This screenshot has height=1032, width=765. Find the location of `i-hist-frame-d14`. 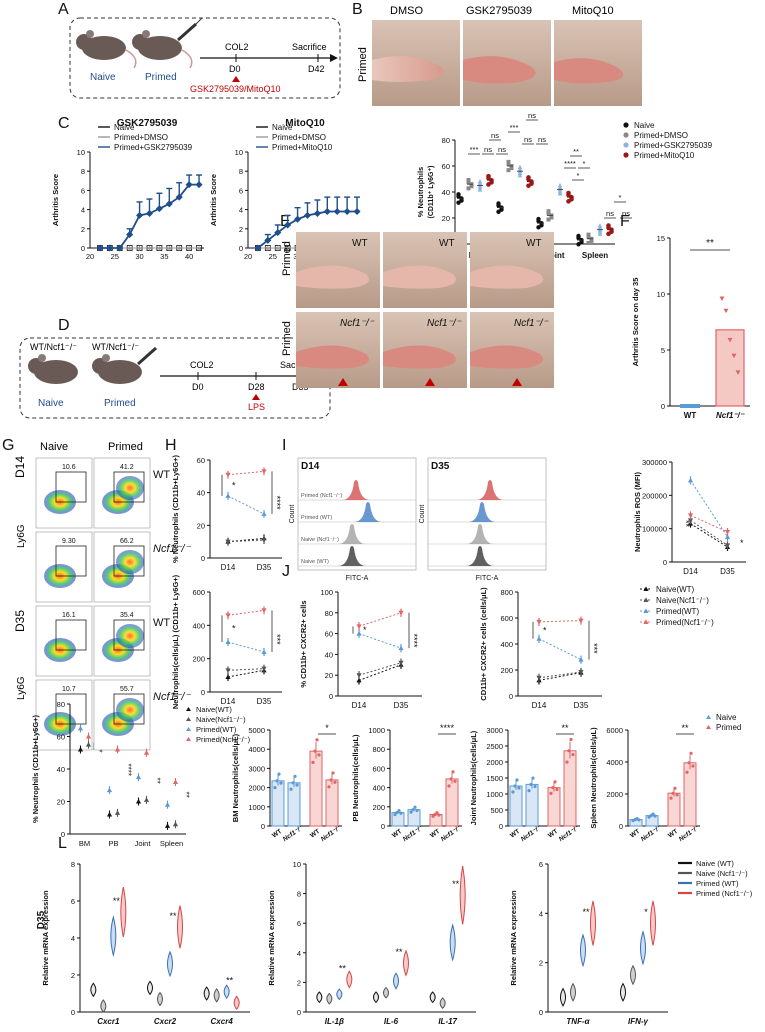

i-hist-frame-d14 is located at coordinates (357, 514).